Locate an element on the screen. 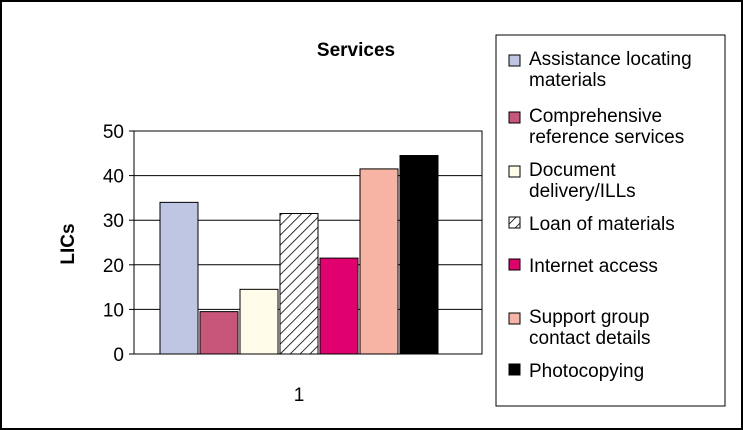 This screenshot has height=430, width=743. legend-label: Support group contact details is located at coordinates (589, 328).